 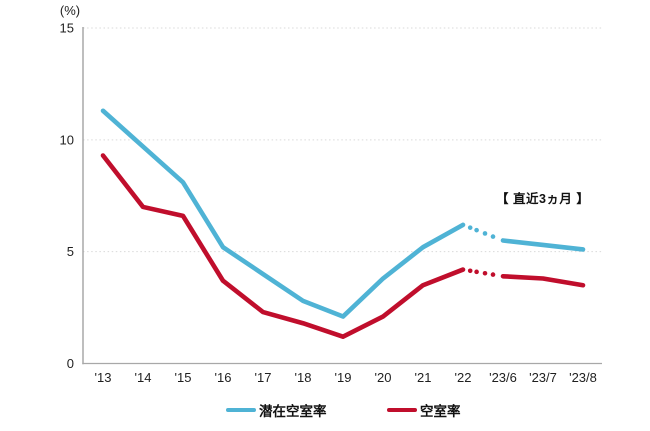 What do you see at coordinates (383, 377) in the screenshot?
I see `x-tick-label-7: '20` at bounding box center [383, 377].